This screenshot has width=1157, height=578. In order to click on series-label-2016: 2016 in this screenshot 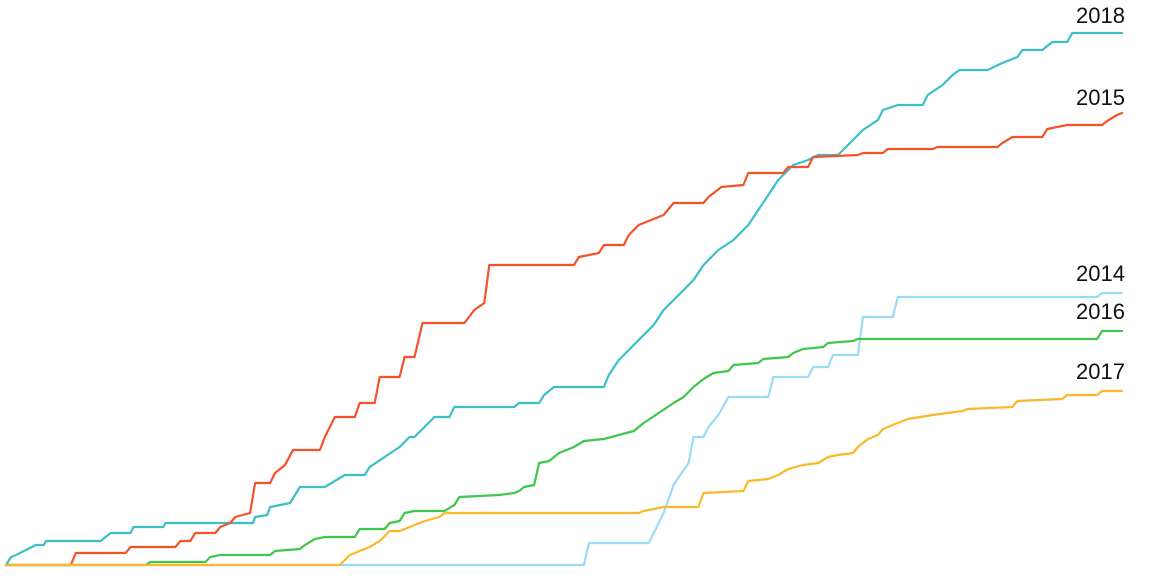, I will do `click(1100, 311)`.